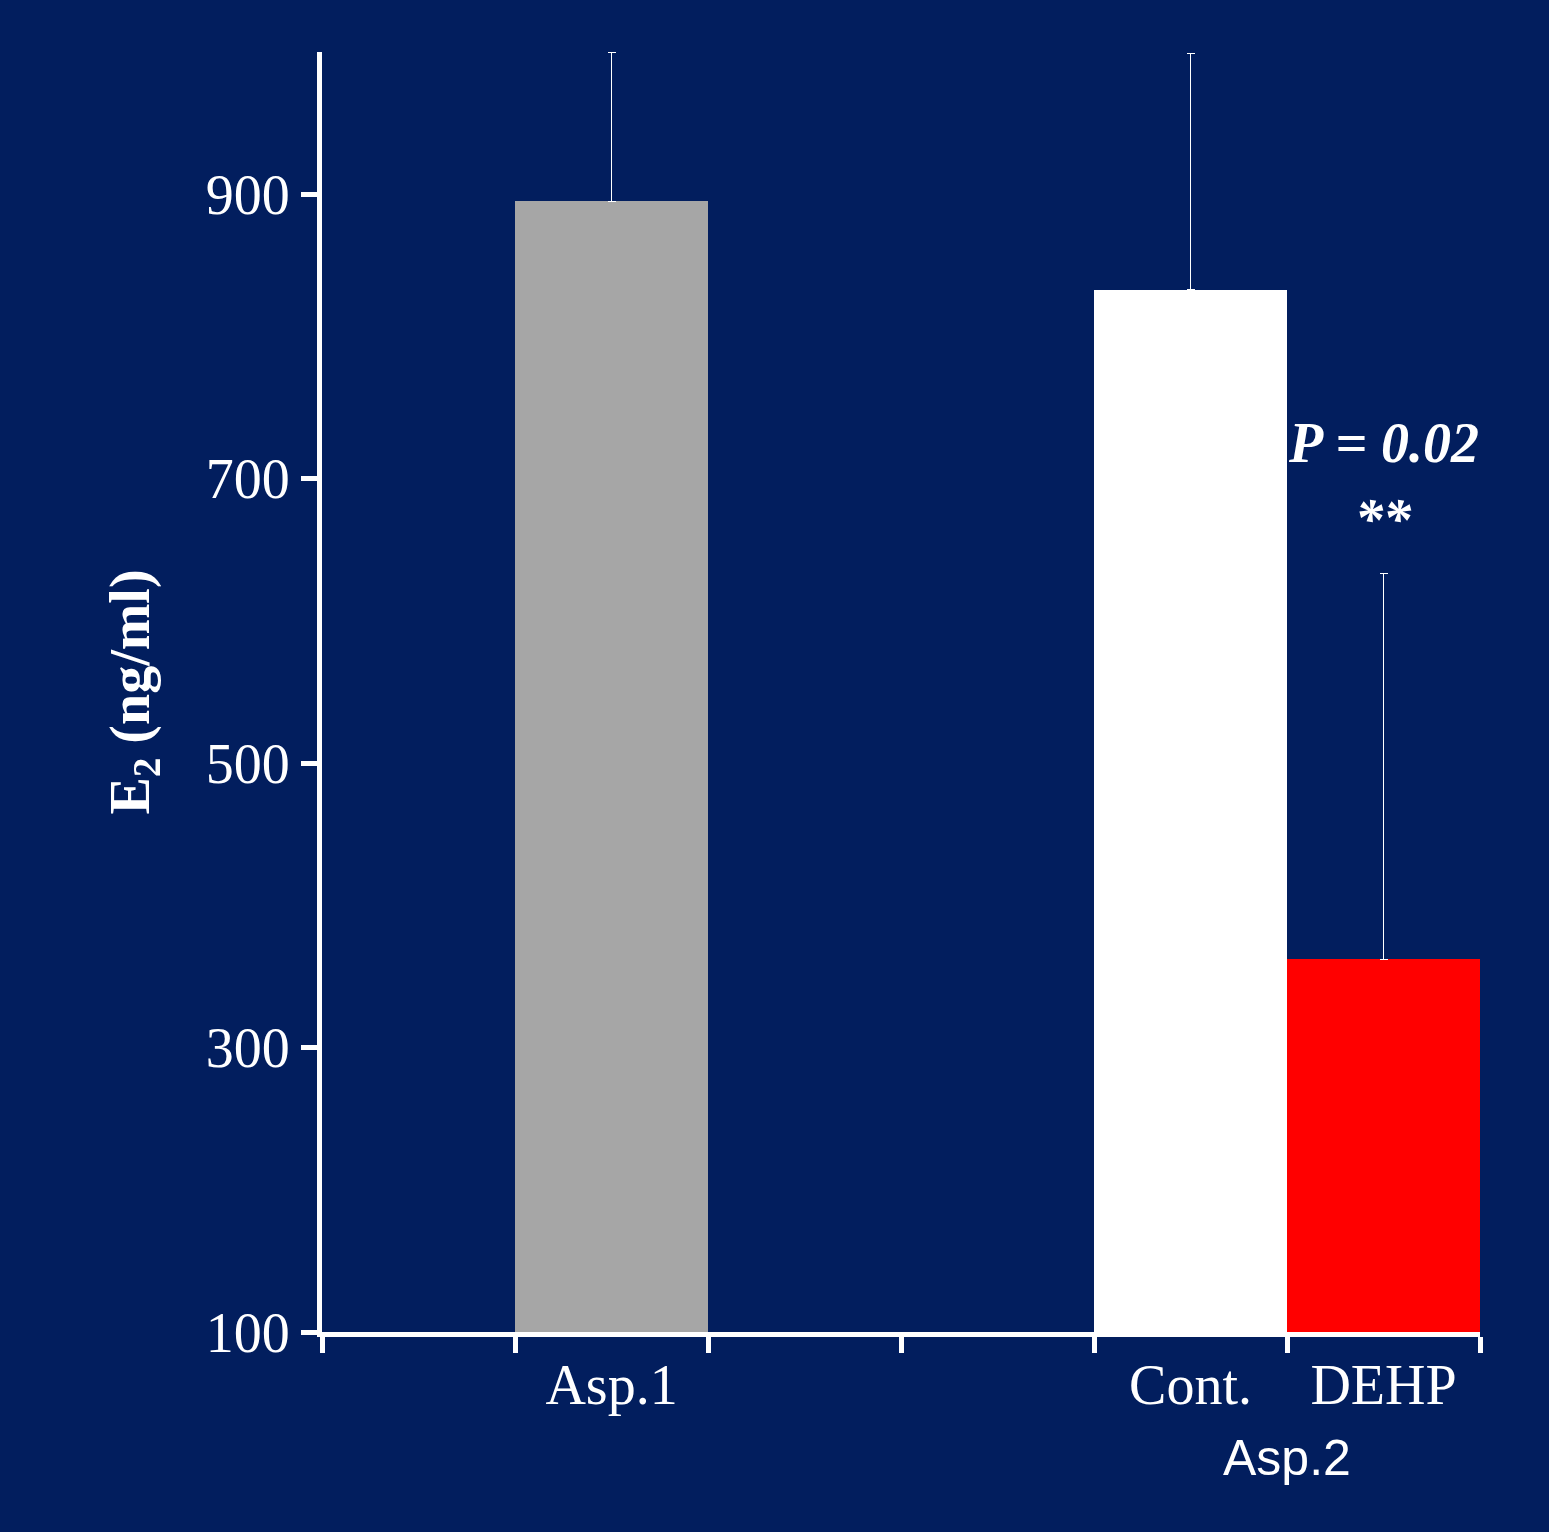  What do you see at coordinates (1384, 443) in the screenshot?
I see `annotation: P = 0.02` at bounding box center [1384, 443].